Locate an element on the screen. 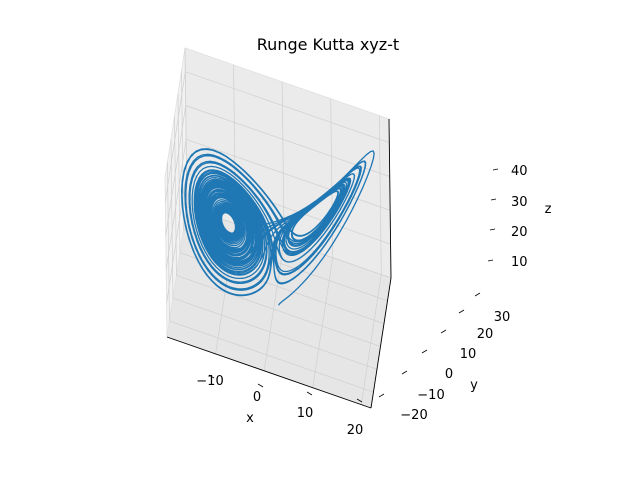  y-tick-label: 20 is located at coordinates (485, 334).